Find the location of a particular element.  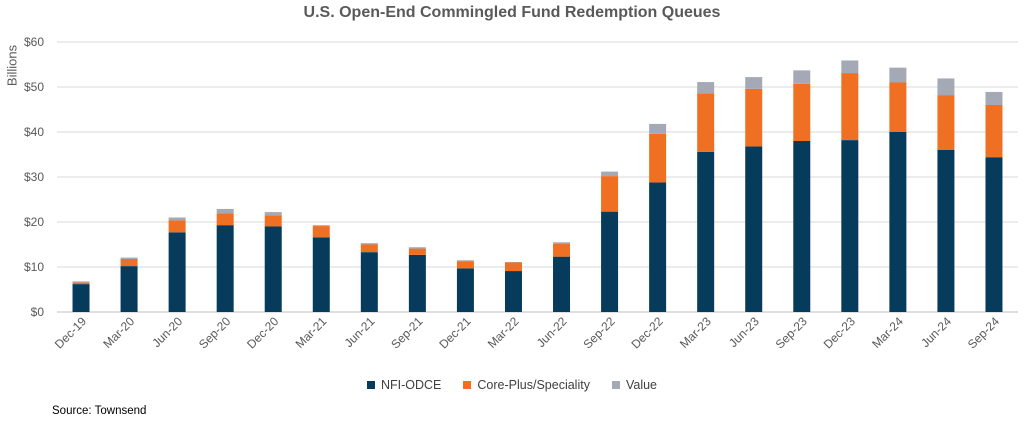

x-tick-label: Dec-21 is located at coordinates (454, 332).